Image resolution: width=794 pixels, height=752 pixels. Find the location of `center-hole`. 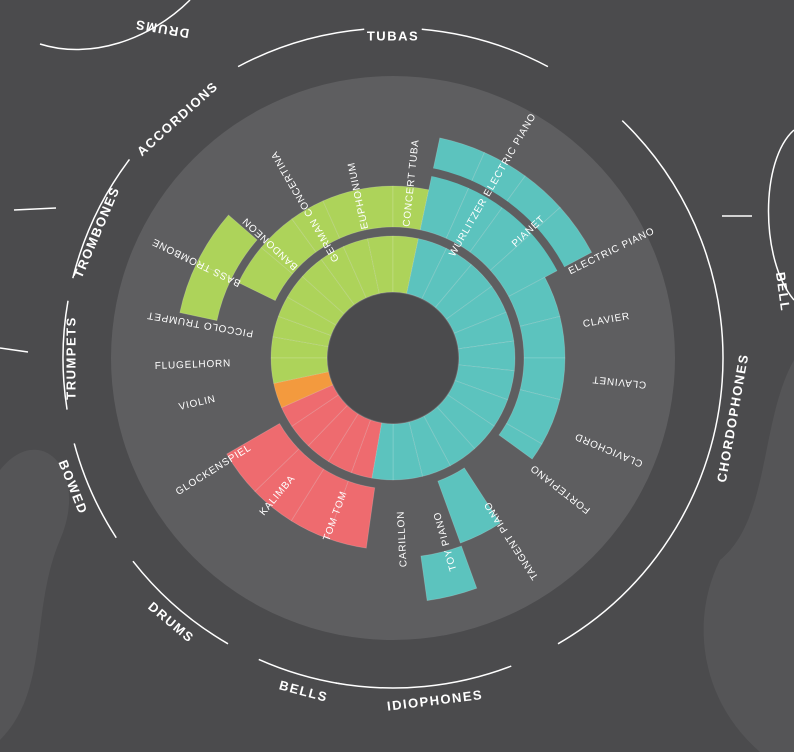

center-hole is located at coordinates (393, 358).